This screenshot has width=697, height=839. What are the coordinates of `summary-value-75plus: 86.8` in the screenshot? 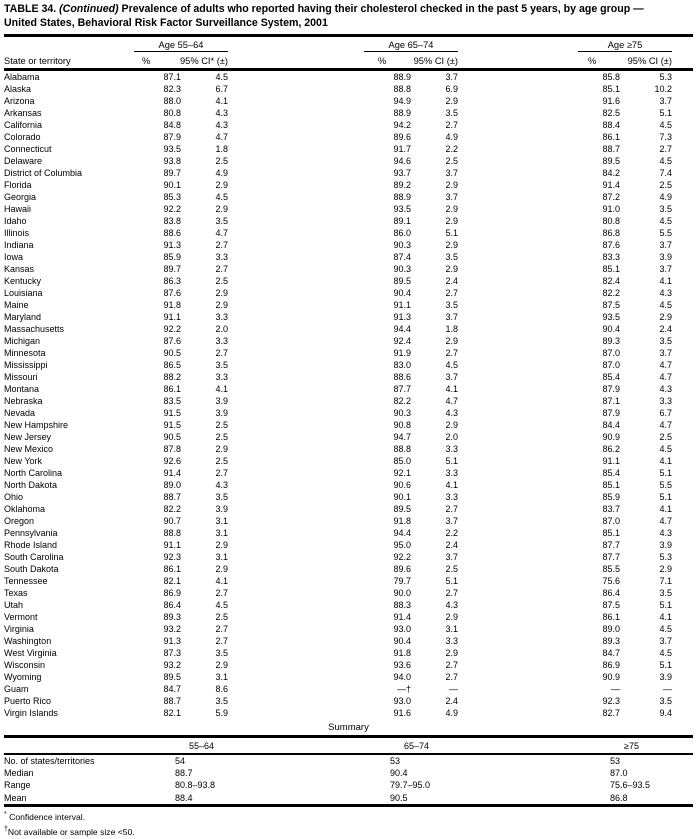 It's located at (619, 797).